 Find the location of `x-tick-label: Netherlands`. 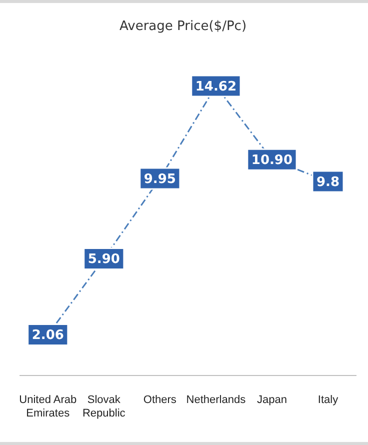

x-tick-label: Netherlands is located at coordinates (216, 400).